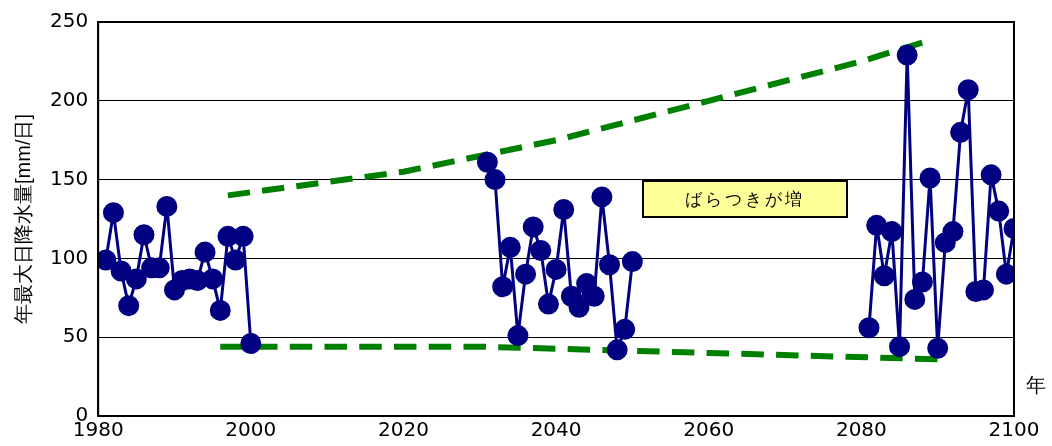 The width and height of the screenshot is (1052, 446). What do you see at coordinates (69, 177) in the screenshot?
I see `y-tick-label: 150` at bounding box center [69, 177].